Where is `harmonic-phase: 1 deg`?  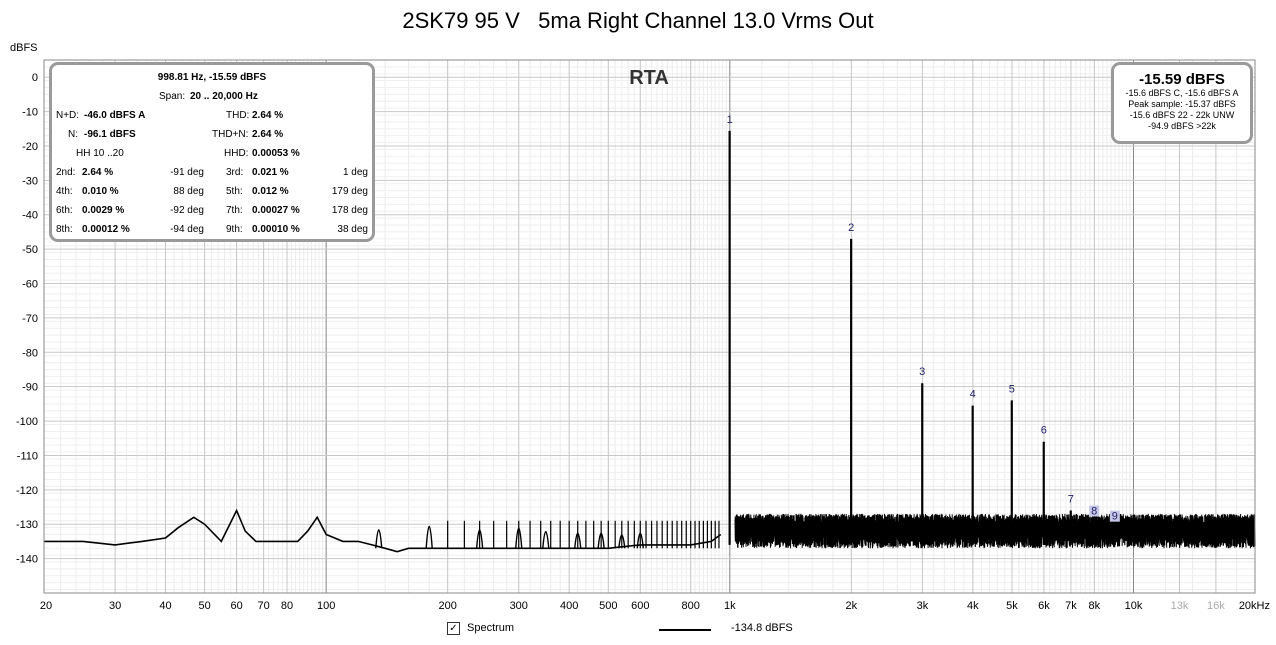
harmonic-phase: 1 deg is located at coordinates (355, 172).